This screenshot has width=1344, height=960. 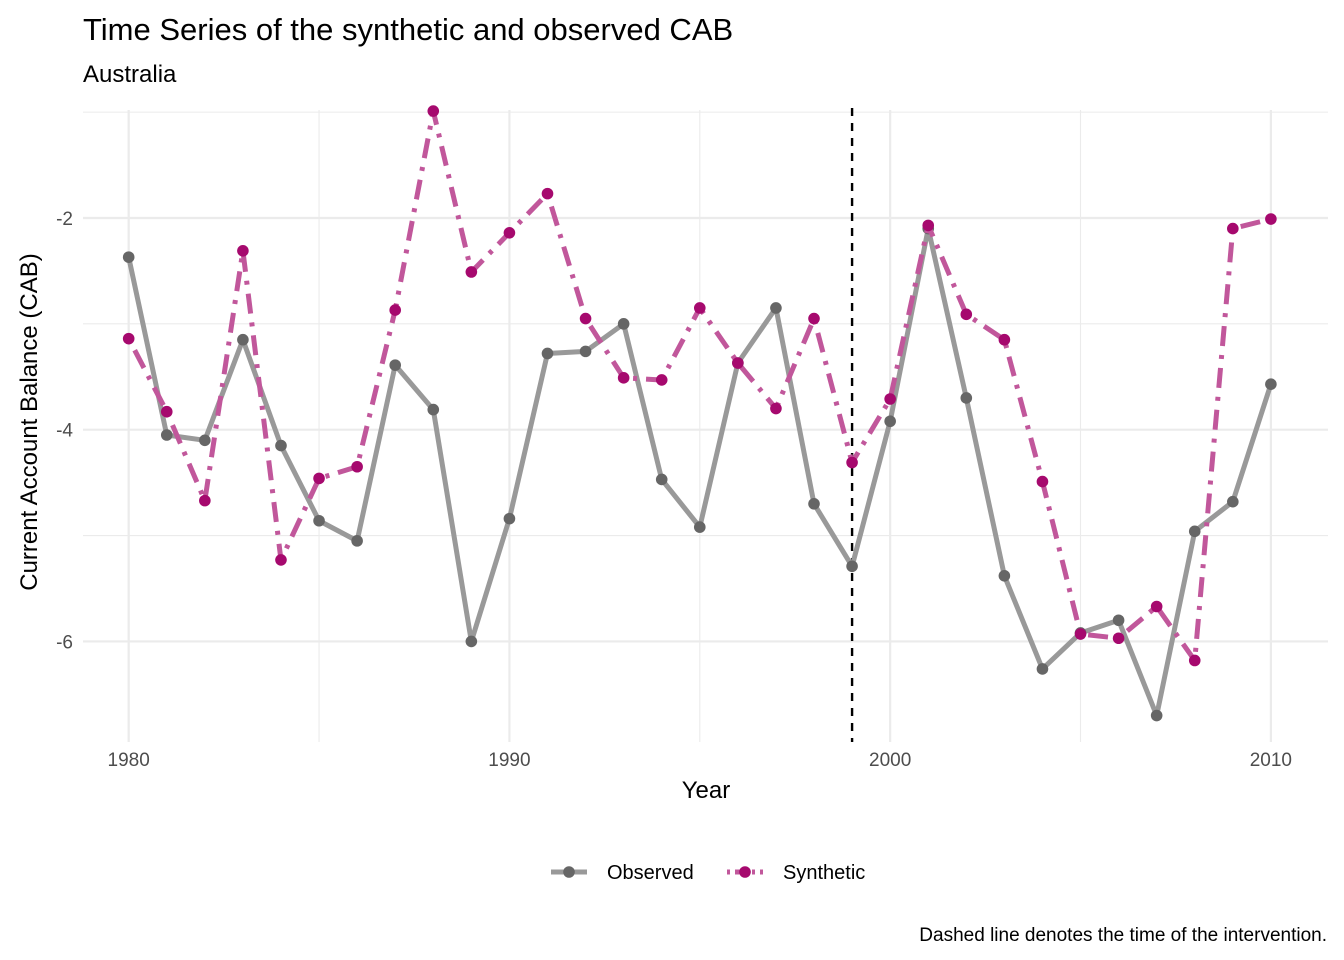 What do you see at coordinates (708, 873) in the screenshot?
I see `legend: Observed Synthetic` at bounding box center [708, 873].